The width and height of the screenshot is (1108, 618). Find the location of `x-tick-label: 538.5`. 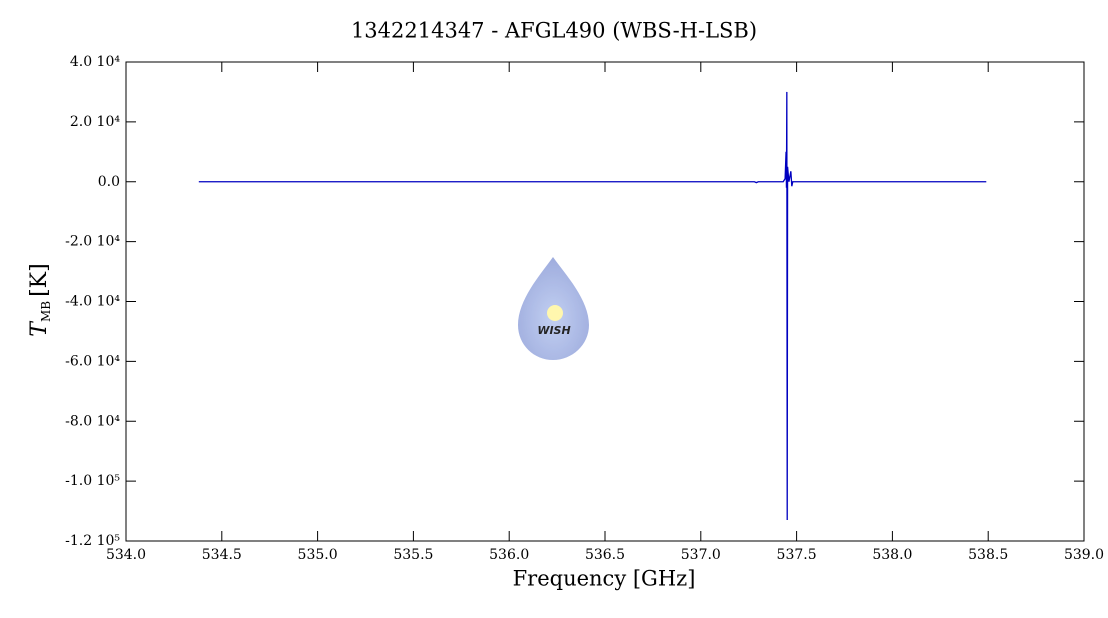

x-tick-label: 538.5 is located at coordinates (988, 555).